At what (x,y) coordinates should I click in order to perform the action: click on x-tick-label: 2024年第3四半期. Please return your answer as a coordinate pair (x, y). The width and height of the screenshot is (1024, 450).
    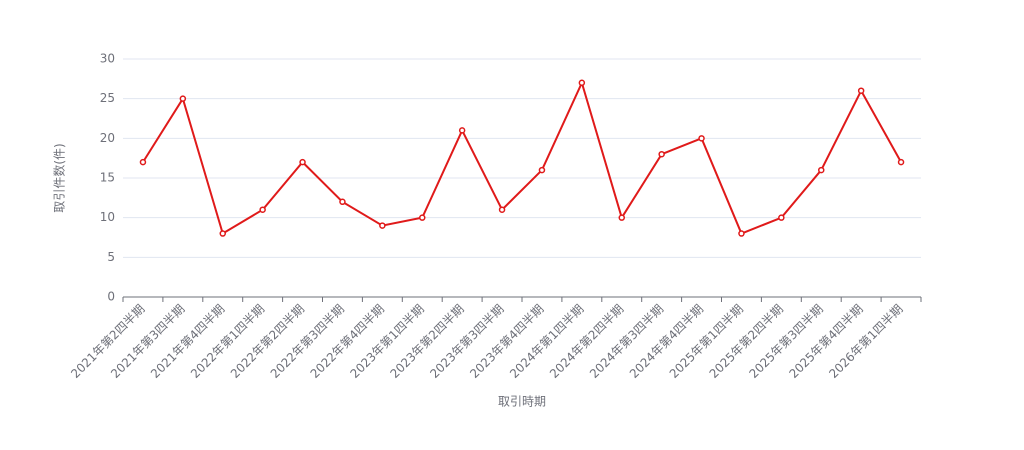
    Looking at the image, I should click on (626, 341).